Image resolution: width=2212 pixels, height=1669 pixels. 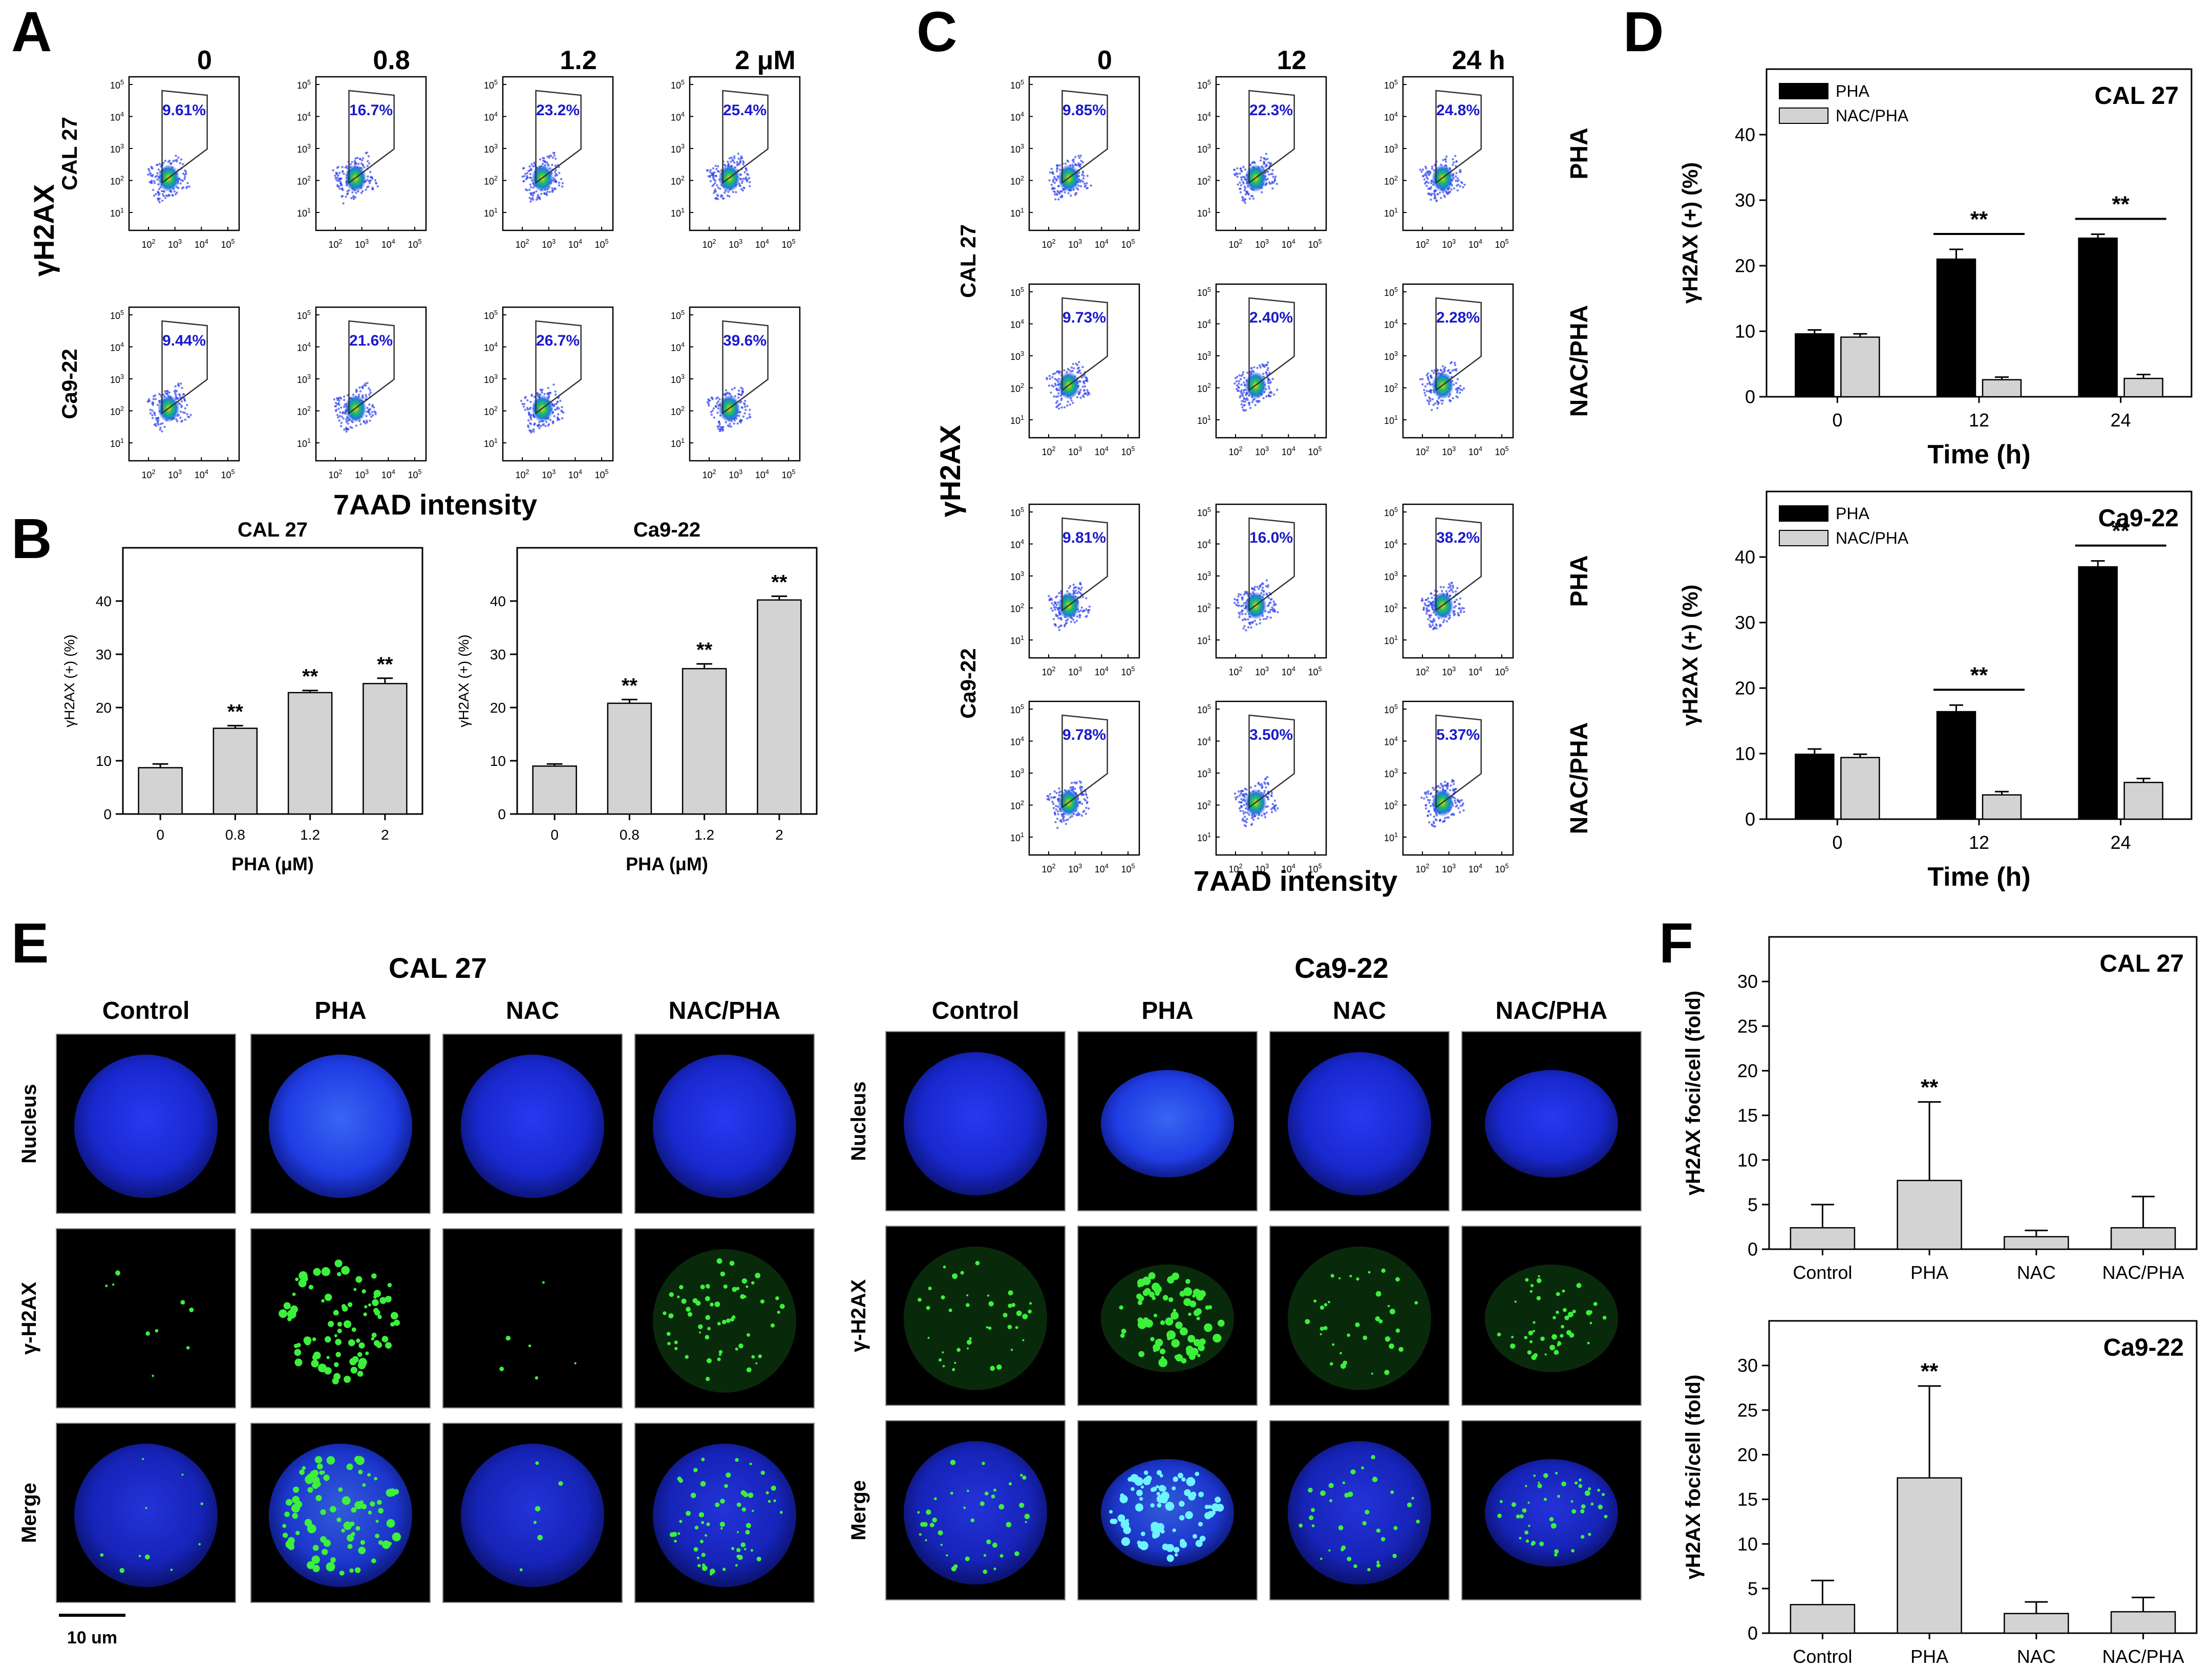 I want to click on panel-a-column-header: 0.8, so click(x=392, y=61).